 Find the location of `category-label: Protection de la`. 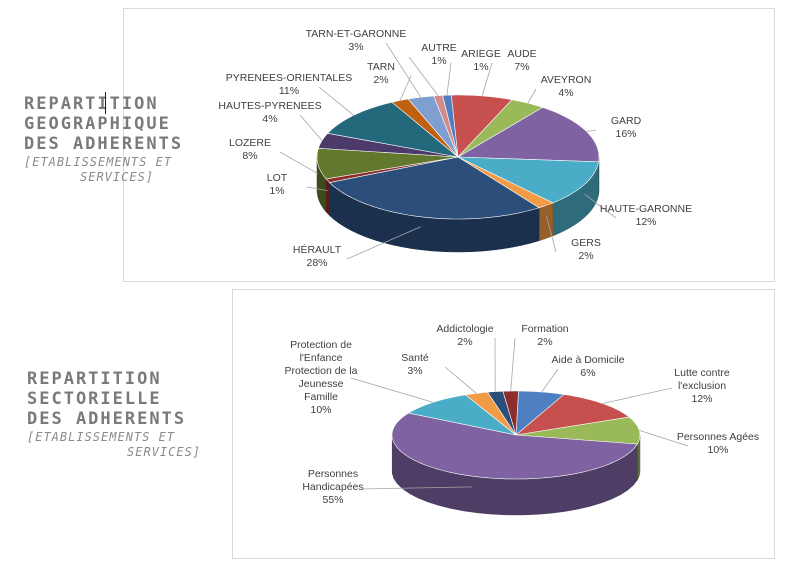

category-label: Protection de la is located at coordinates (321, 371).